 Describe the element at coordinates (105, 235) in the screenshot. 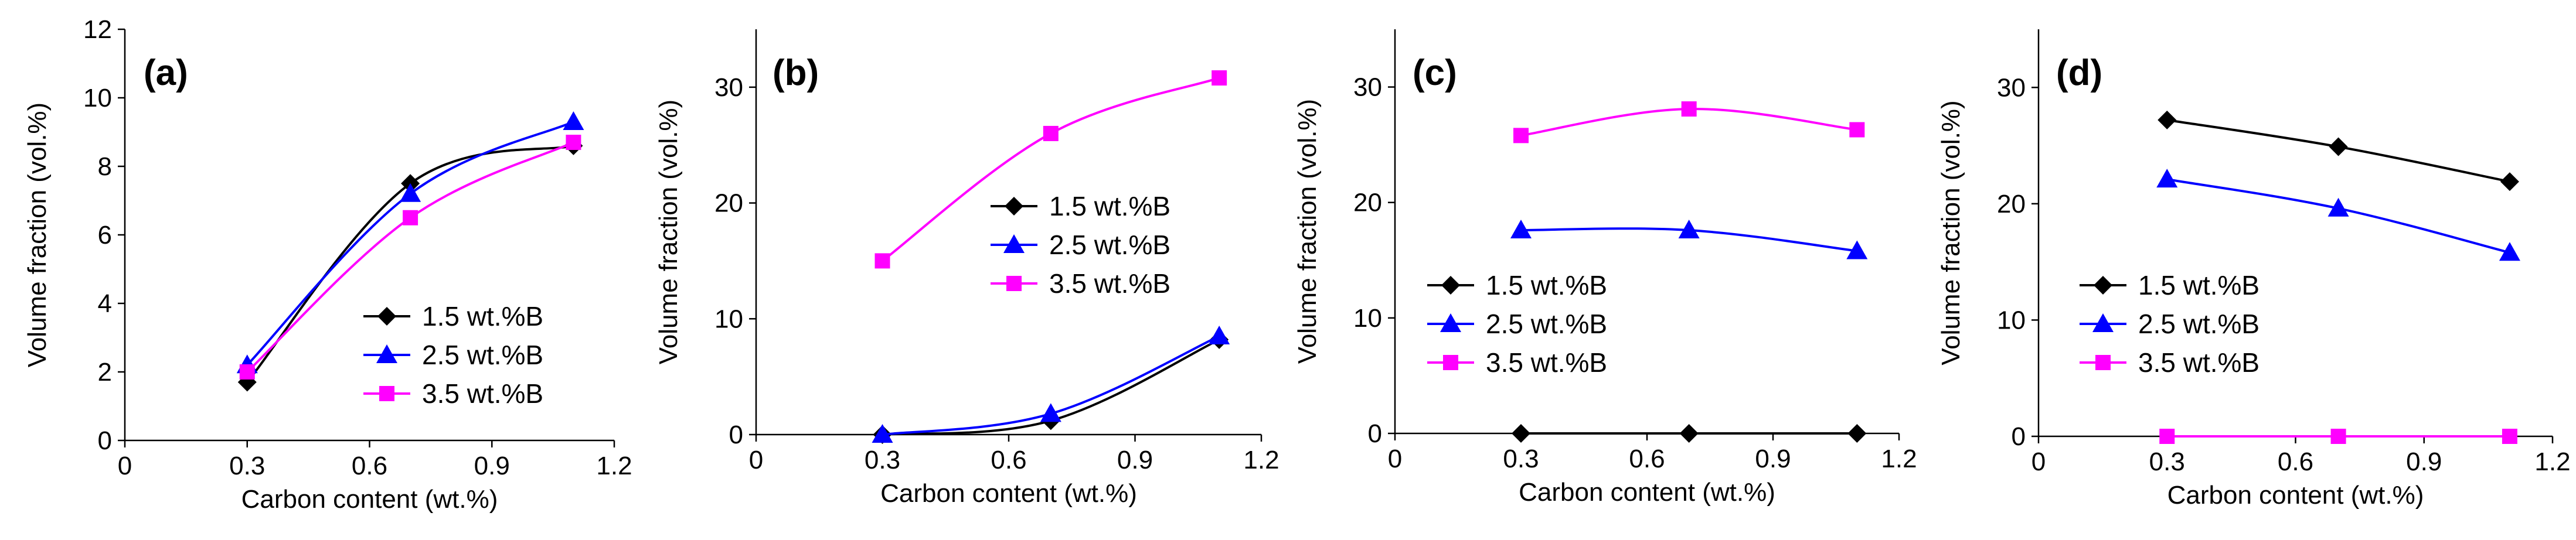

I see `y-tick-label: 6` at that location.